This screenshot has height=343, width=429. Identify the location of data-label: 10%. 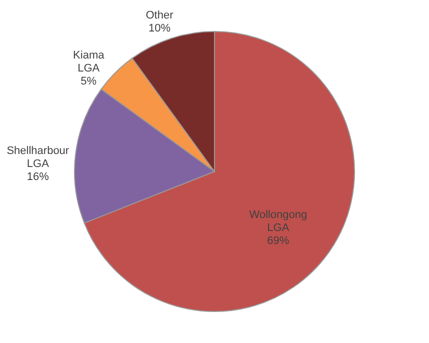
(159, 28).